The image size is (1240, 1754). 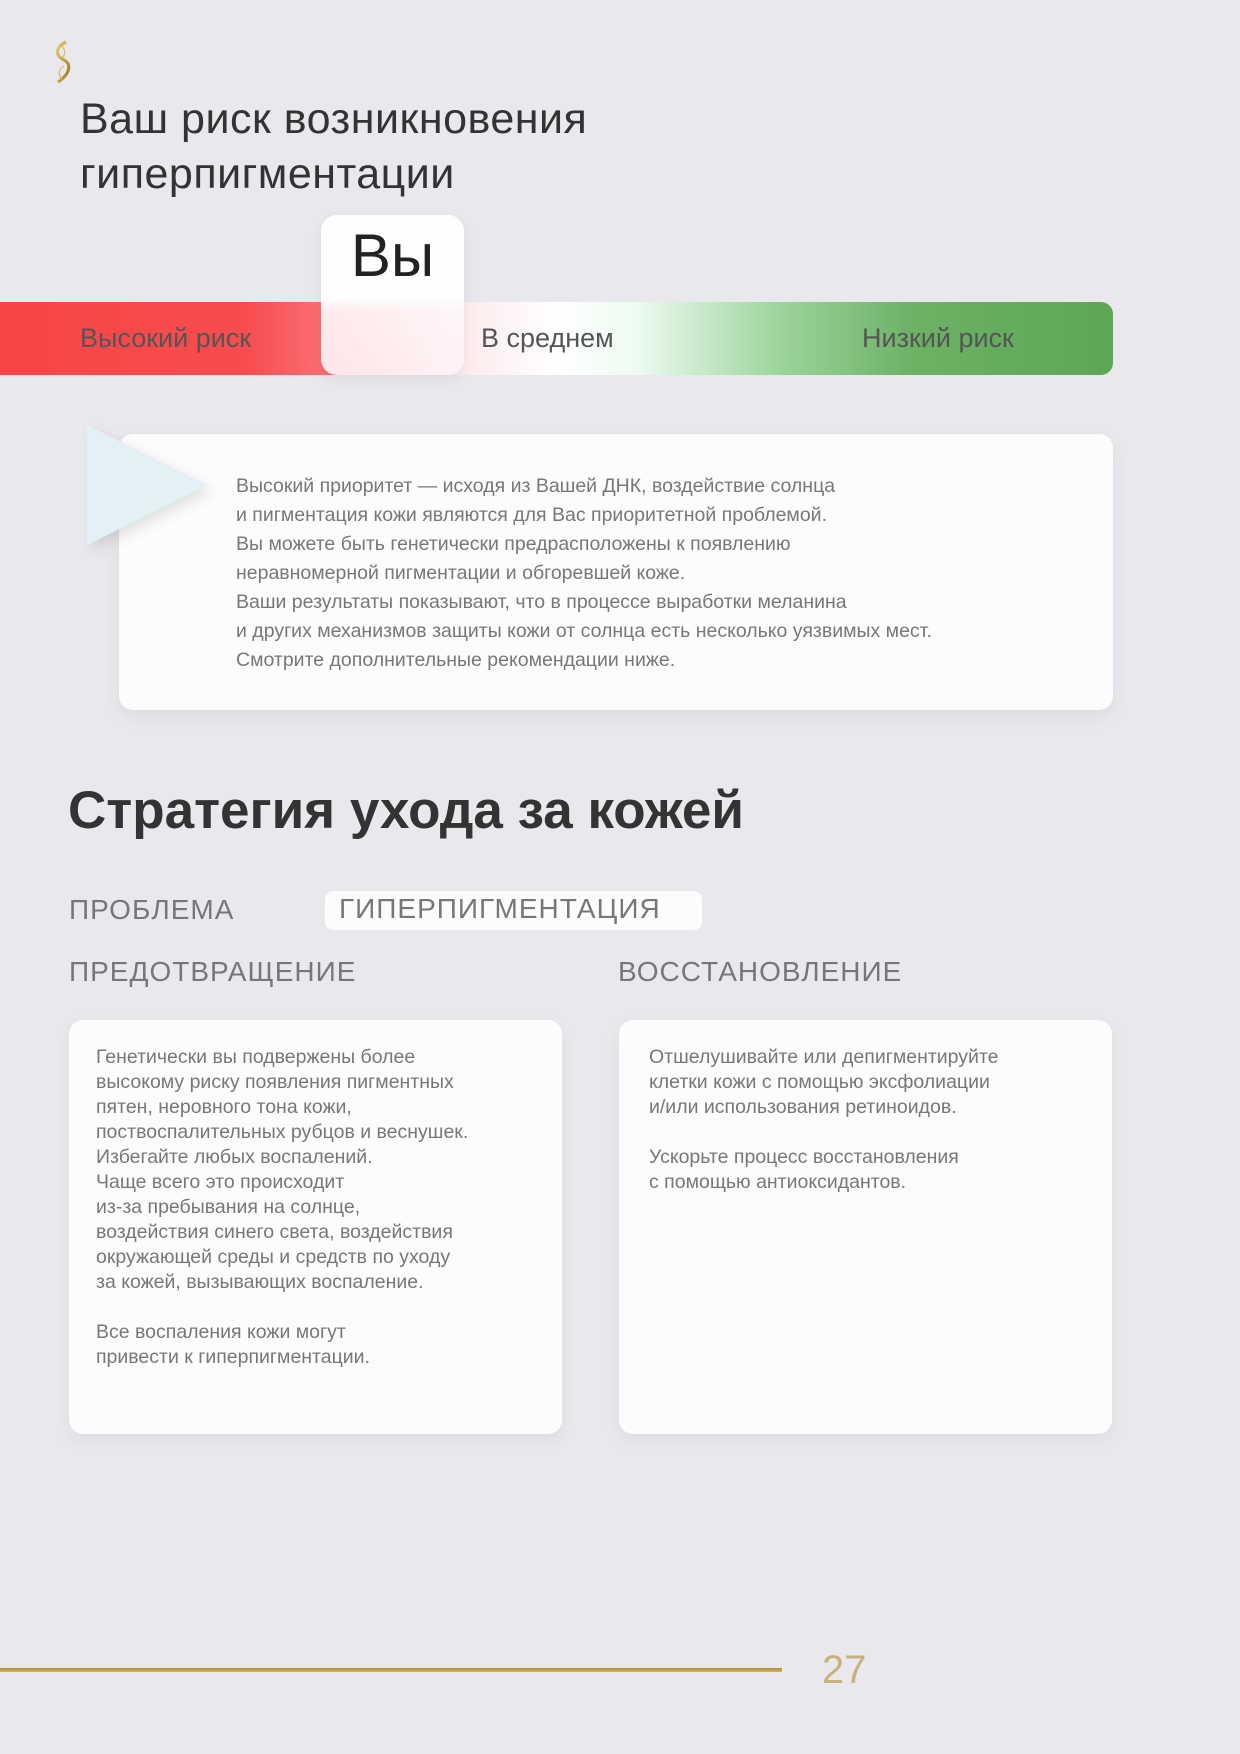 I want to click on prevention-line: Генетически вы подвержены более, so click(x=256, y=1057).